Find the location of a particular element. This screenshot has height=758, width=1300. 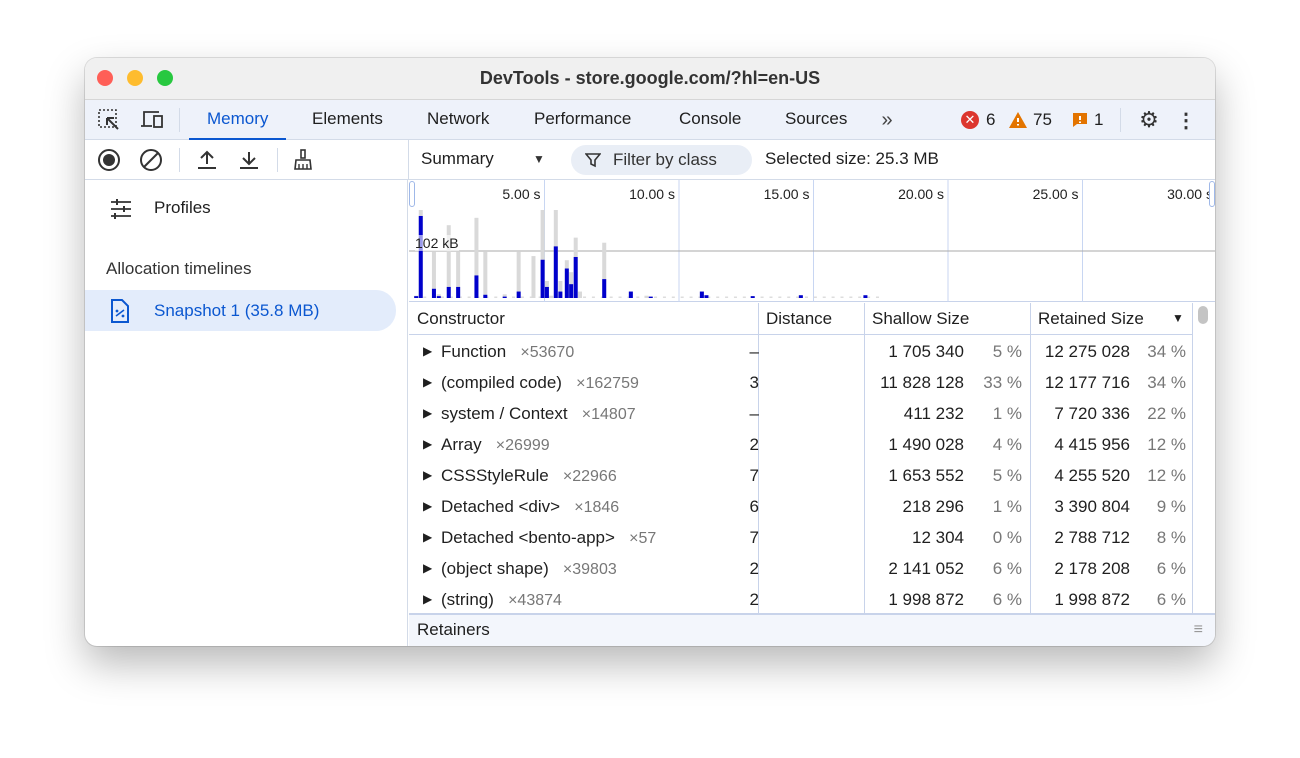

tab-elements: Elements is located at coordinates (347, 118).